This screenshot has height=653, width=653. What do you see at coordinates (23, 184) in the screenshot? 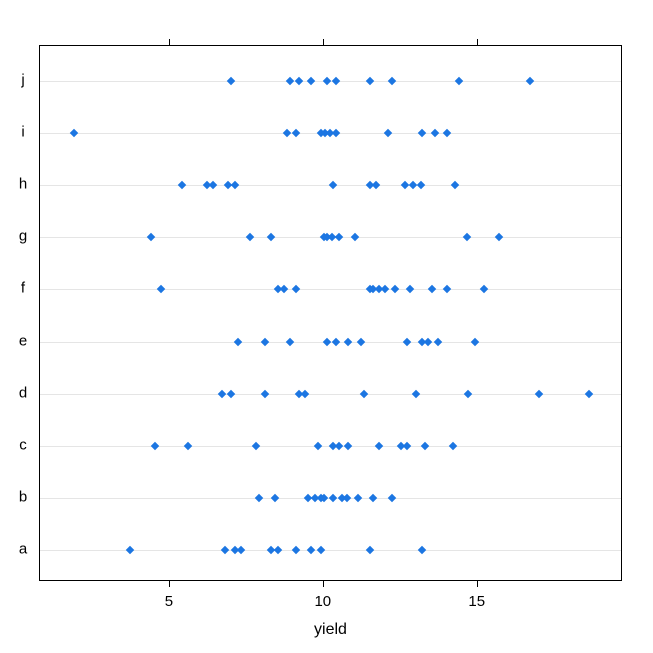
I see `y-category-label: h` at bounding box center [23, 184].